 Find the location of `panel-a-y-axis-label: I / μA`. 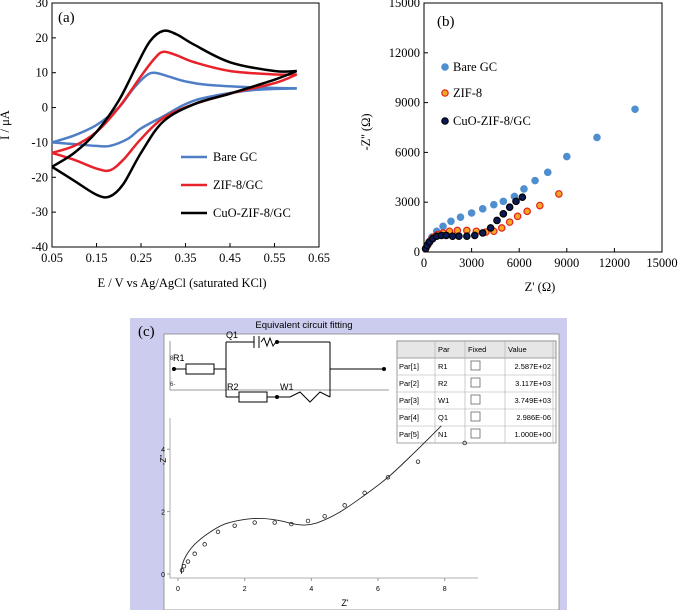

panel-a-y-axis-label: I / μA is located at coordinates (6, 125).